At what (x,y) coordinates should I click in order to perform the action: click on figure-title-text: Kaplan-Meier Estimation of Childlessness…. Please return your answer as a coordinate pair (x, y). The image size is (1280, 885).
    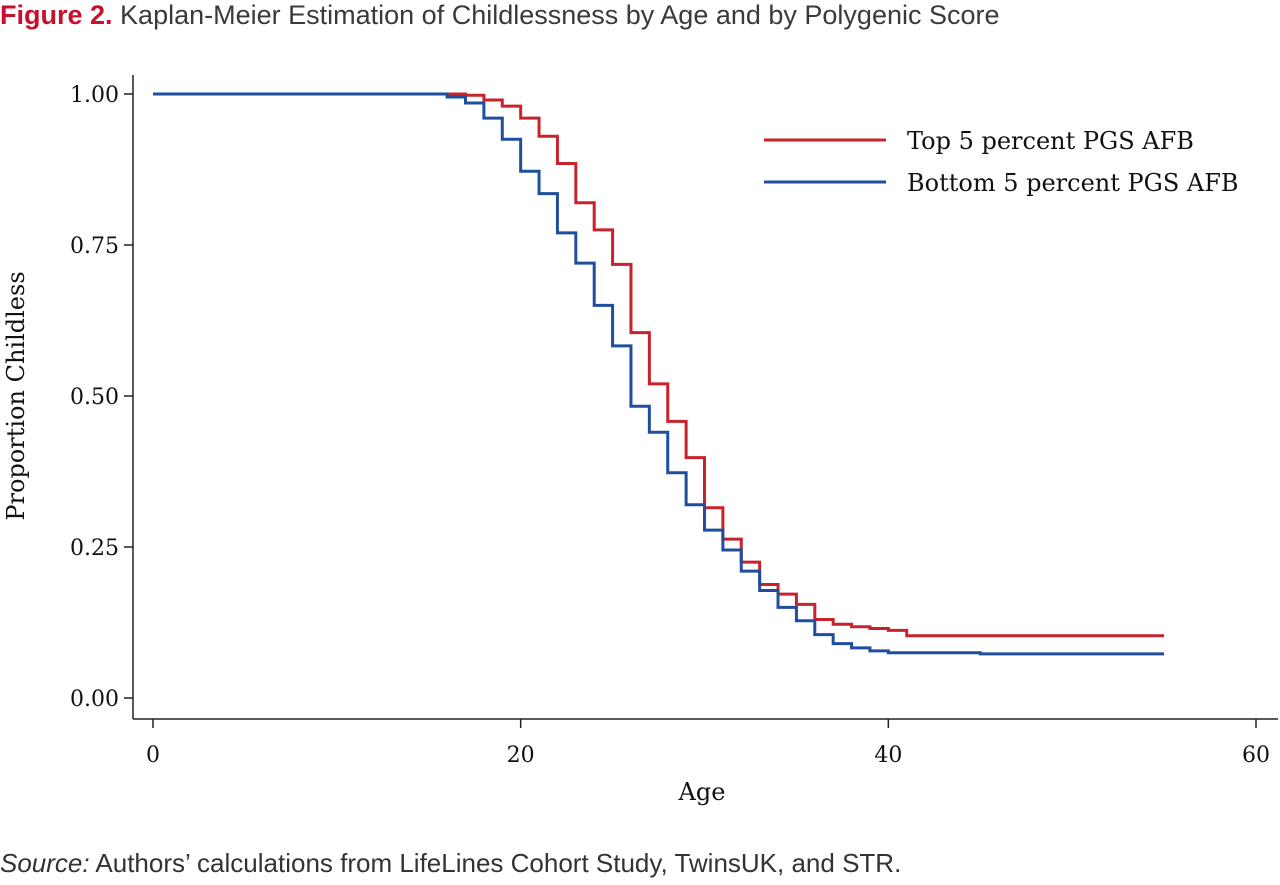
    Looking at the image, I should click on (560, 15).